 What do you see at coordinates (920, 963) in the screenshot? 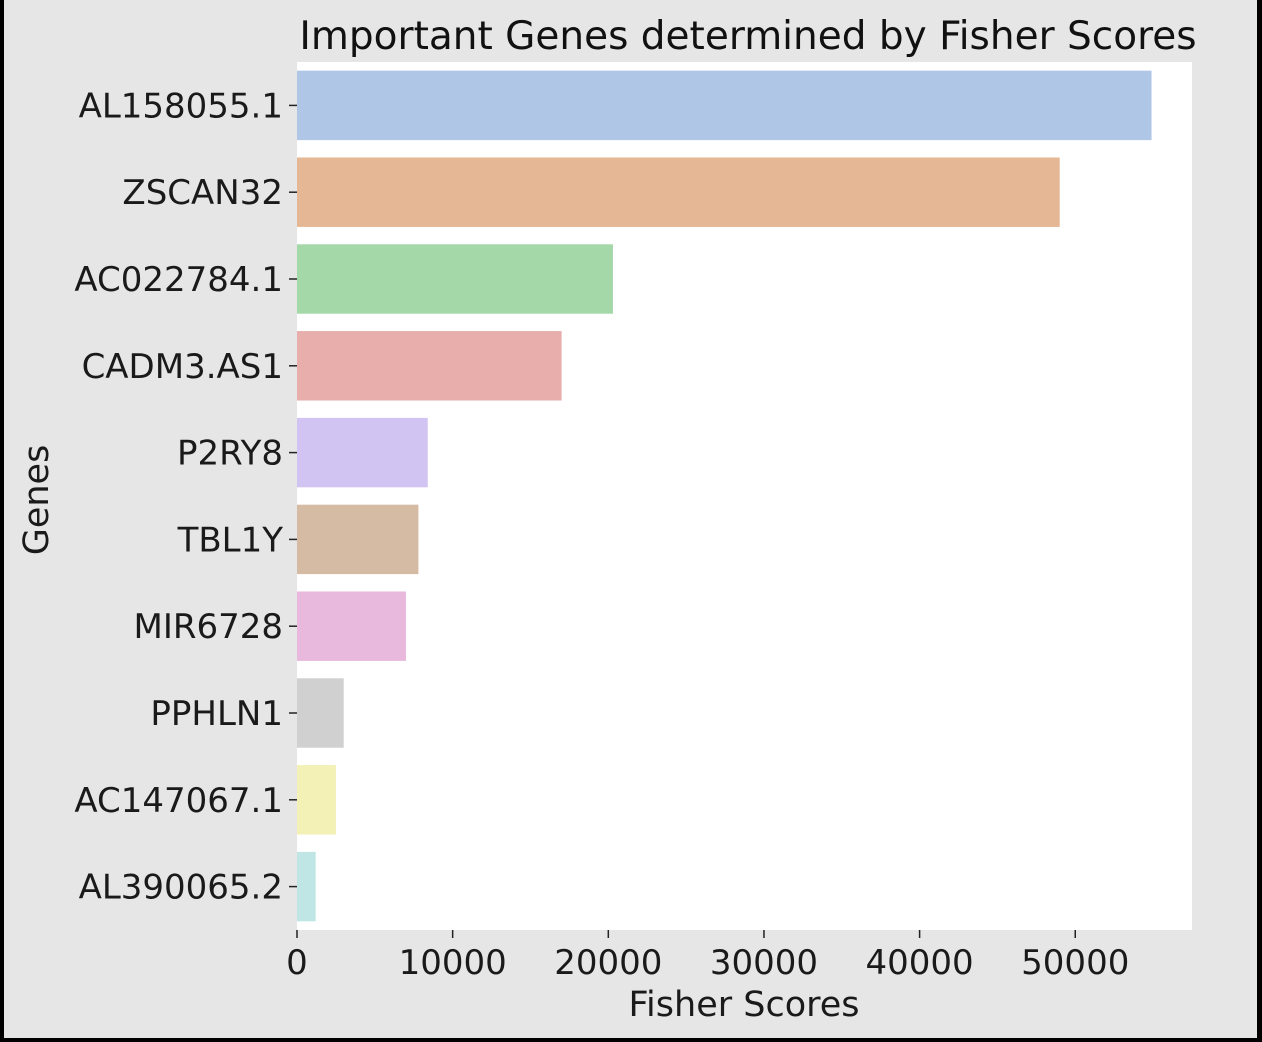
I see `x-tick-label: 40000` at bounding box center [920, 963].